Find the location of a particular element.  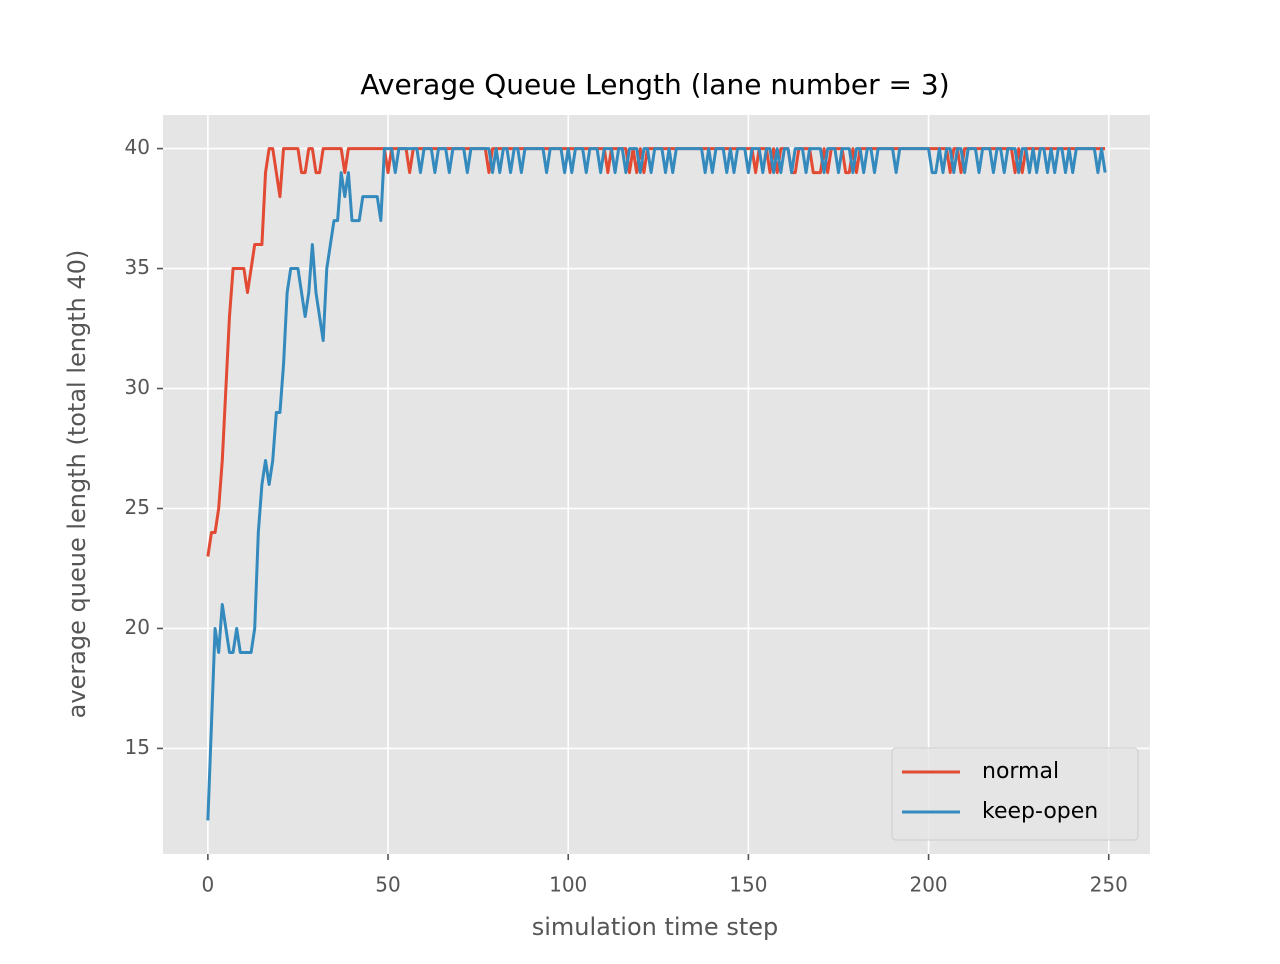

legend: normal keep-open is located at coordinates (1015, 794).